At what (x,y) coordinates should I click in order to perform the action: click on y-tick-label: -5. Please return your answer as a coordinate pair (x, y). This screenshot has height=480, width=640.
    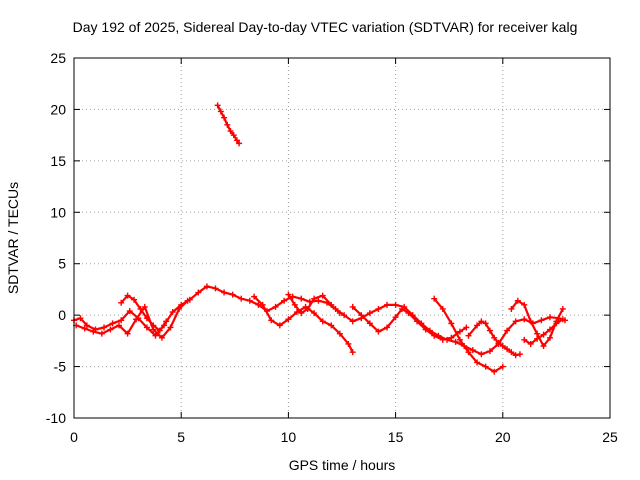
    Looking at the image, I should click on (60, 367).